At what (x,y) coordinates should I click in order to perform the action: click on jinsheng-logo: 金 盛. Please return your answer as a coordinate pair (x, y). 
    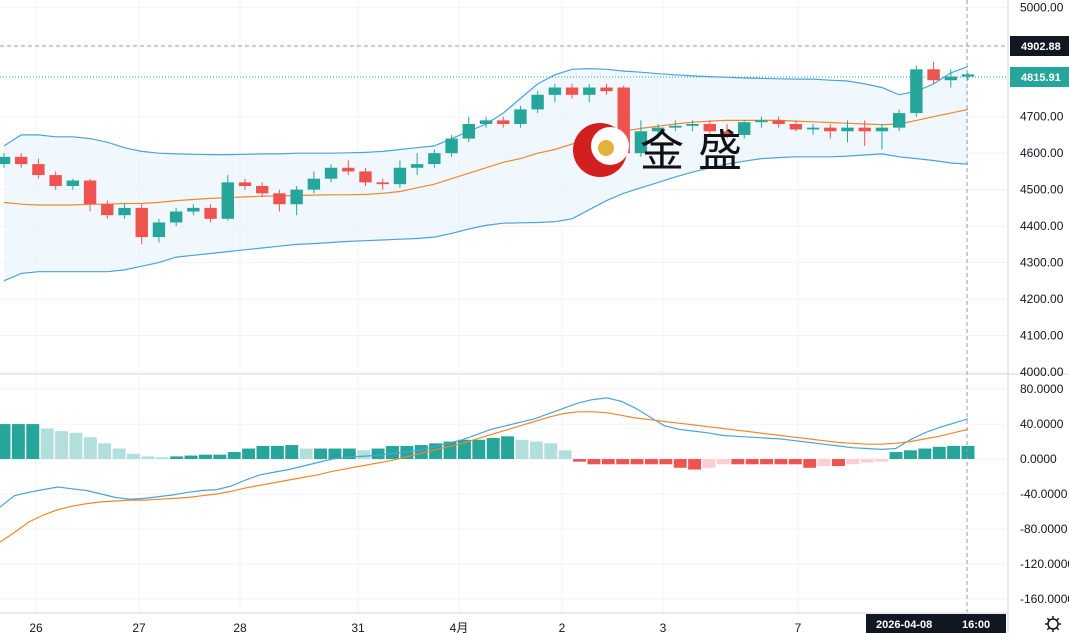
    Looking at the image, I should click on (657, 150).